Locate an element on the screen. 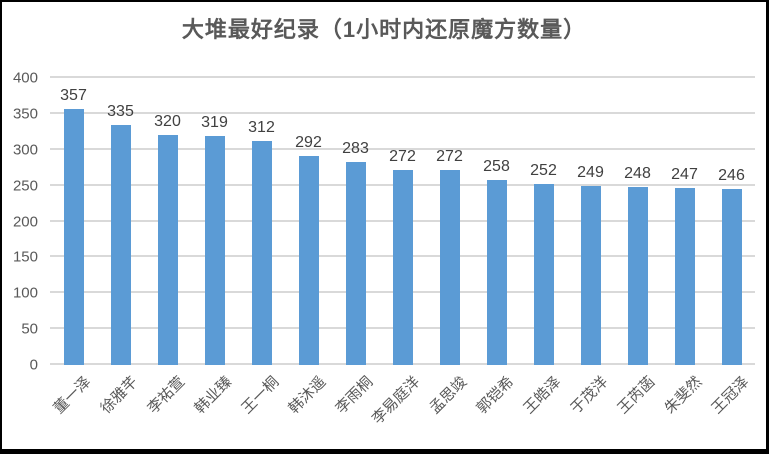 The height and width of the screenshot is (454, 769). bar-slot: 258 is located at coordinates (496, 221).